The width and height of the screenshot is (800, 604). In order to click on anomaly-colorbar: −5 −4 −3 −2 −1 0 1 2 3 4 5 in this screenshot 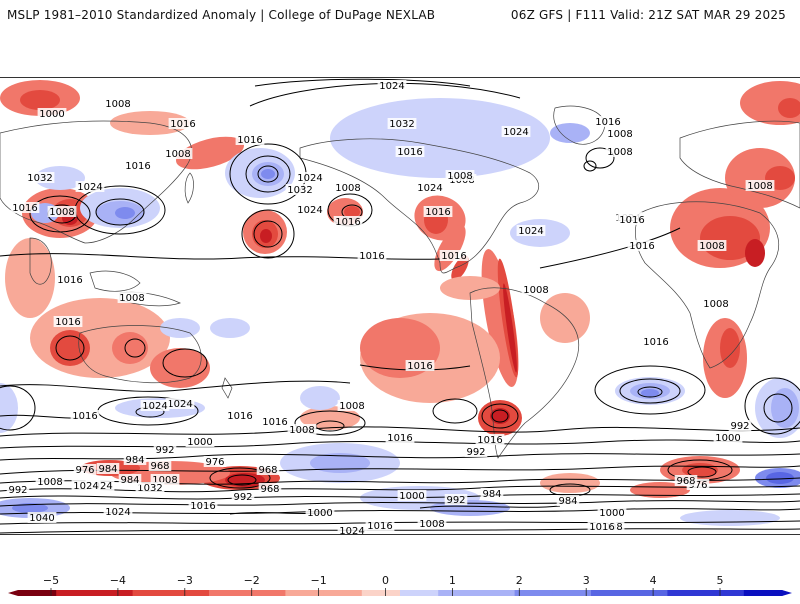, I will do `click(400, 586)`.